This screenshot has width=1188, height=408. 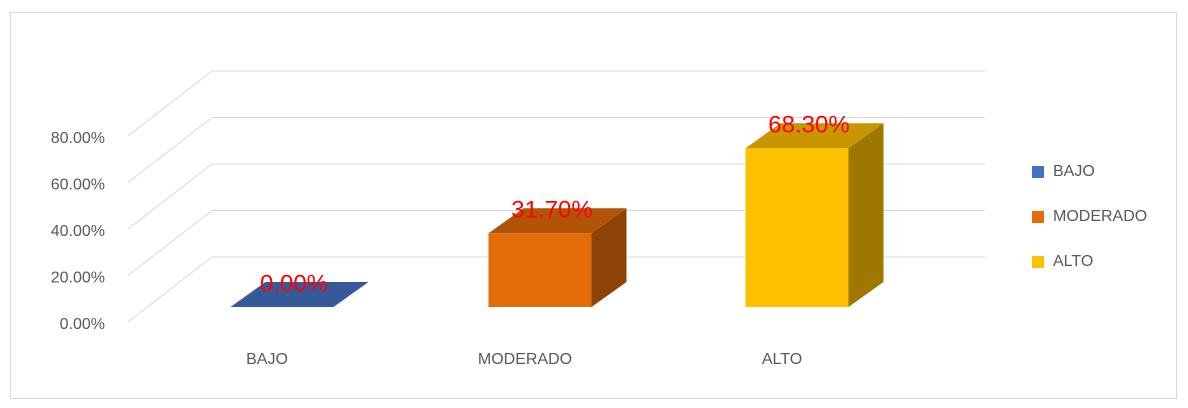 I want to click on x-tick-label: MODERADO, so click(x=525, y=359).